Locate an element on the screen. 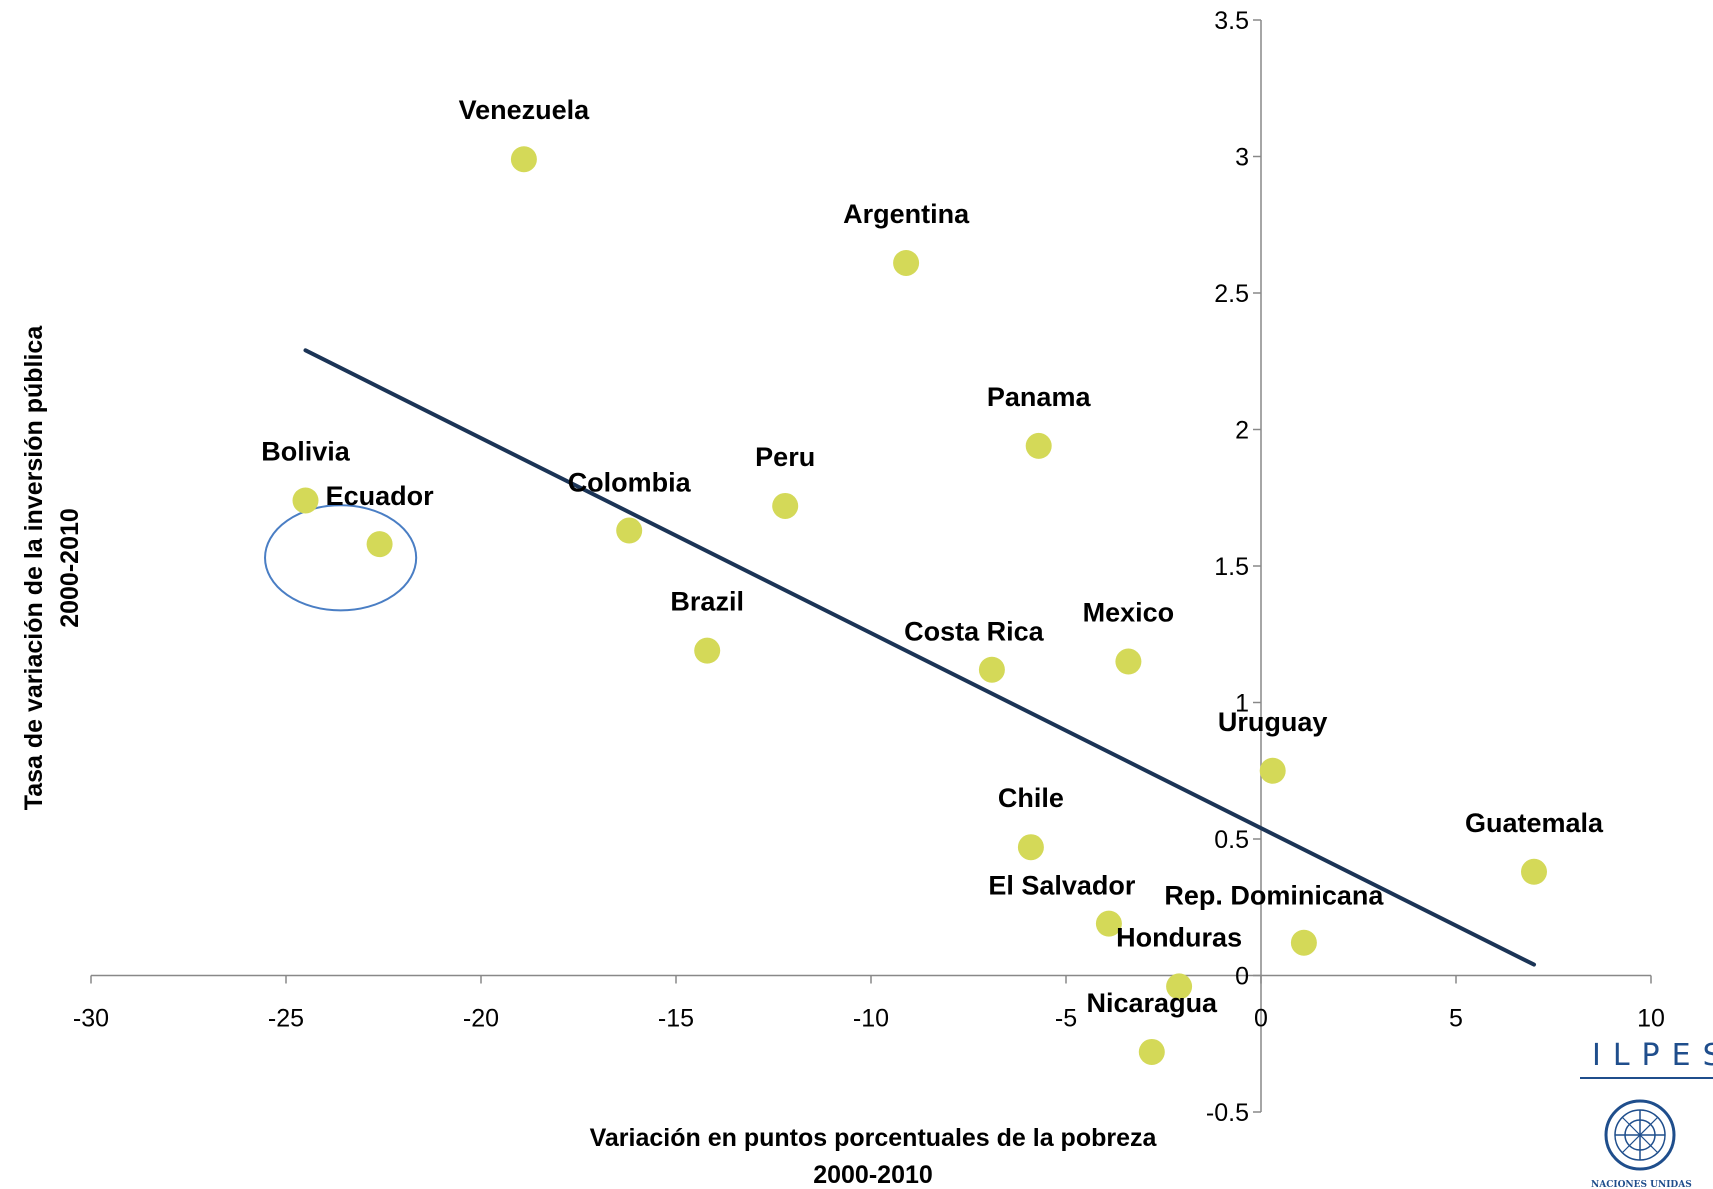 This screenshot has height=1189, width=1713. data-point-label: El Salvador is located at coordinates (1062, 886).